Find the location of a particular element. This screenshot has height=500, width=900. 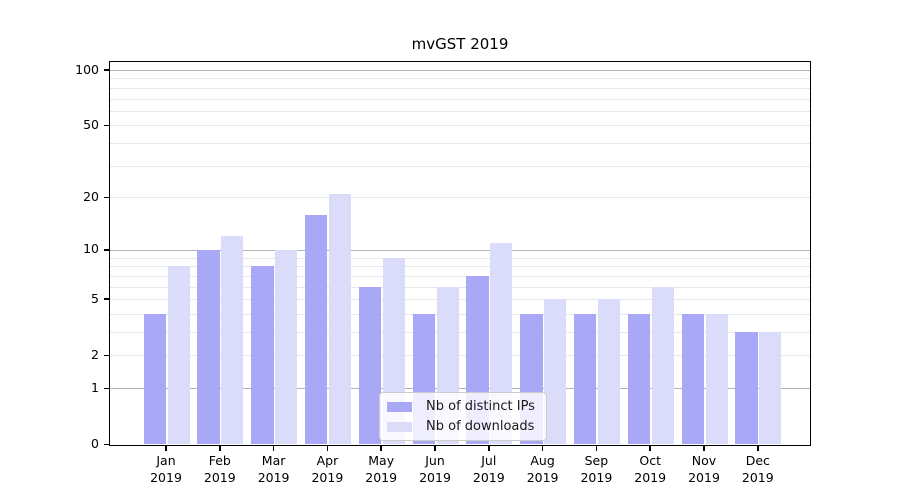

x-label-month: Mar is located at coordinates (273, 460).